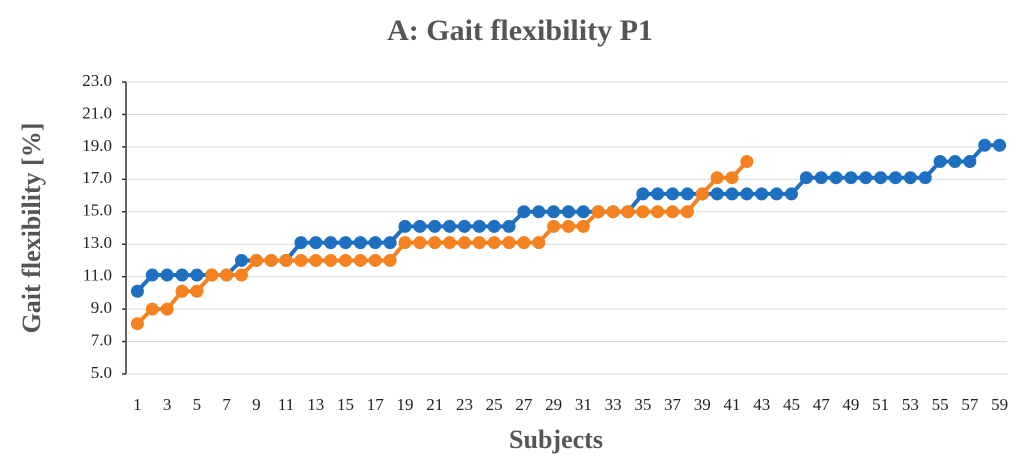  Describe the element at coordinates (673, 404) in the screenshot. I see `x-tick-label: 37` at that location.